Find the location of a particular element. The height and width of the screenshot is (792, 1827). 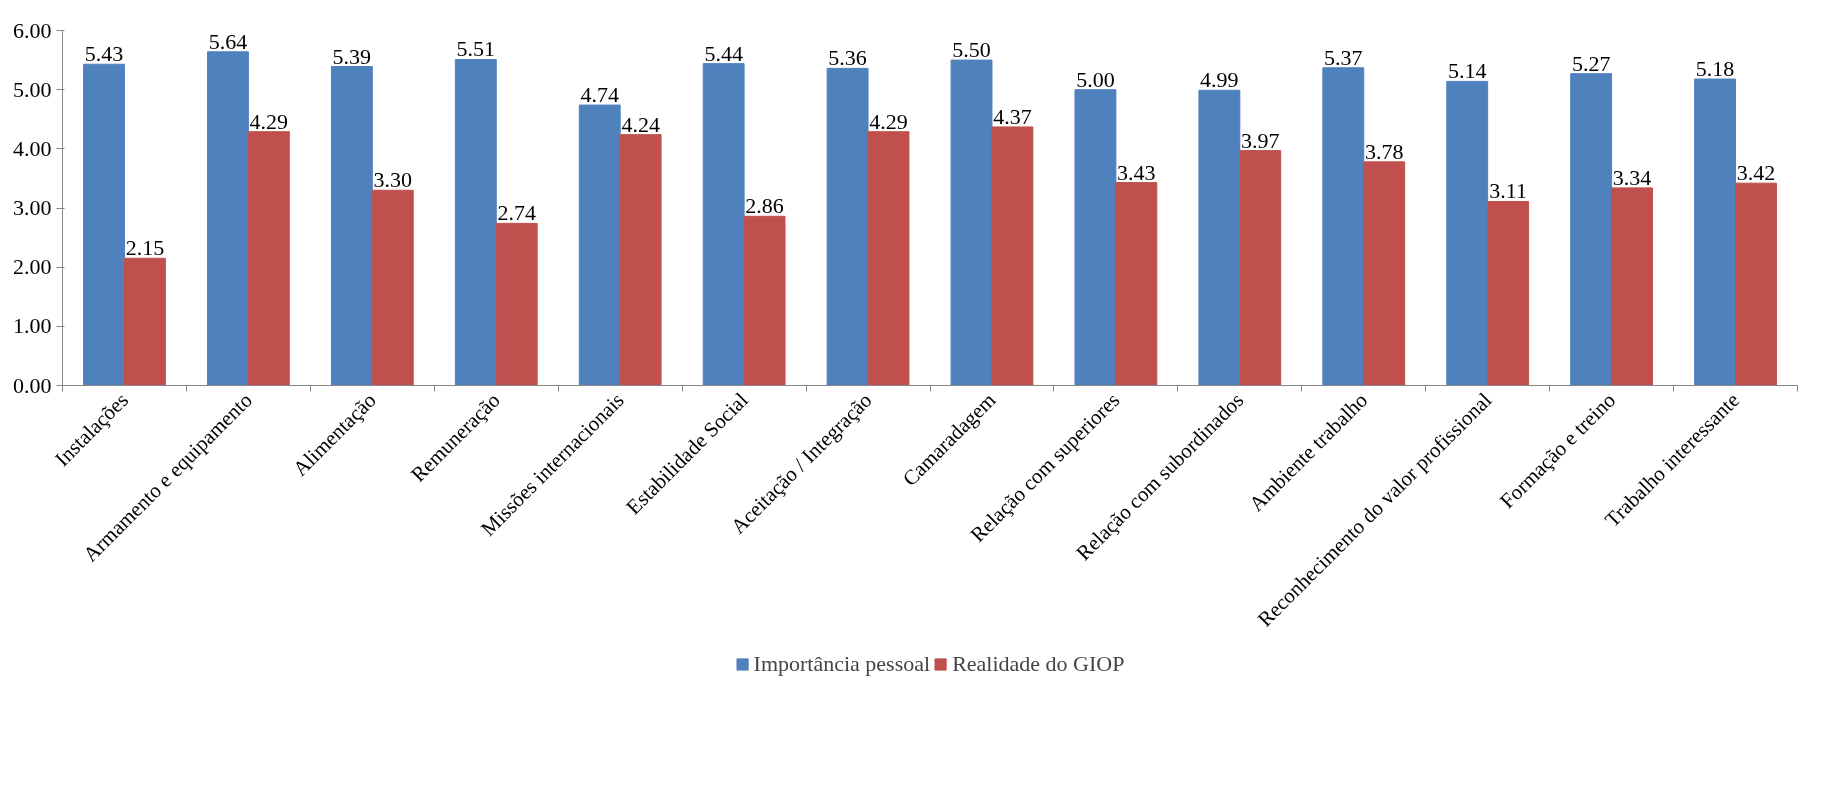

data-label: 5.36 is located at coordinates (847, 58).